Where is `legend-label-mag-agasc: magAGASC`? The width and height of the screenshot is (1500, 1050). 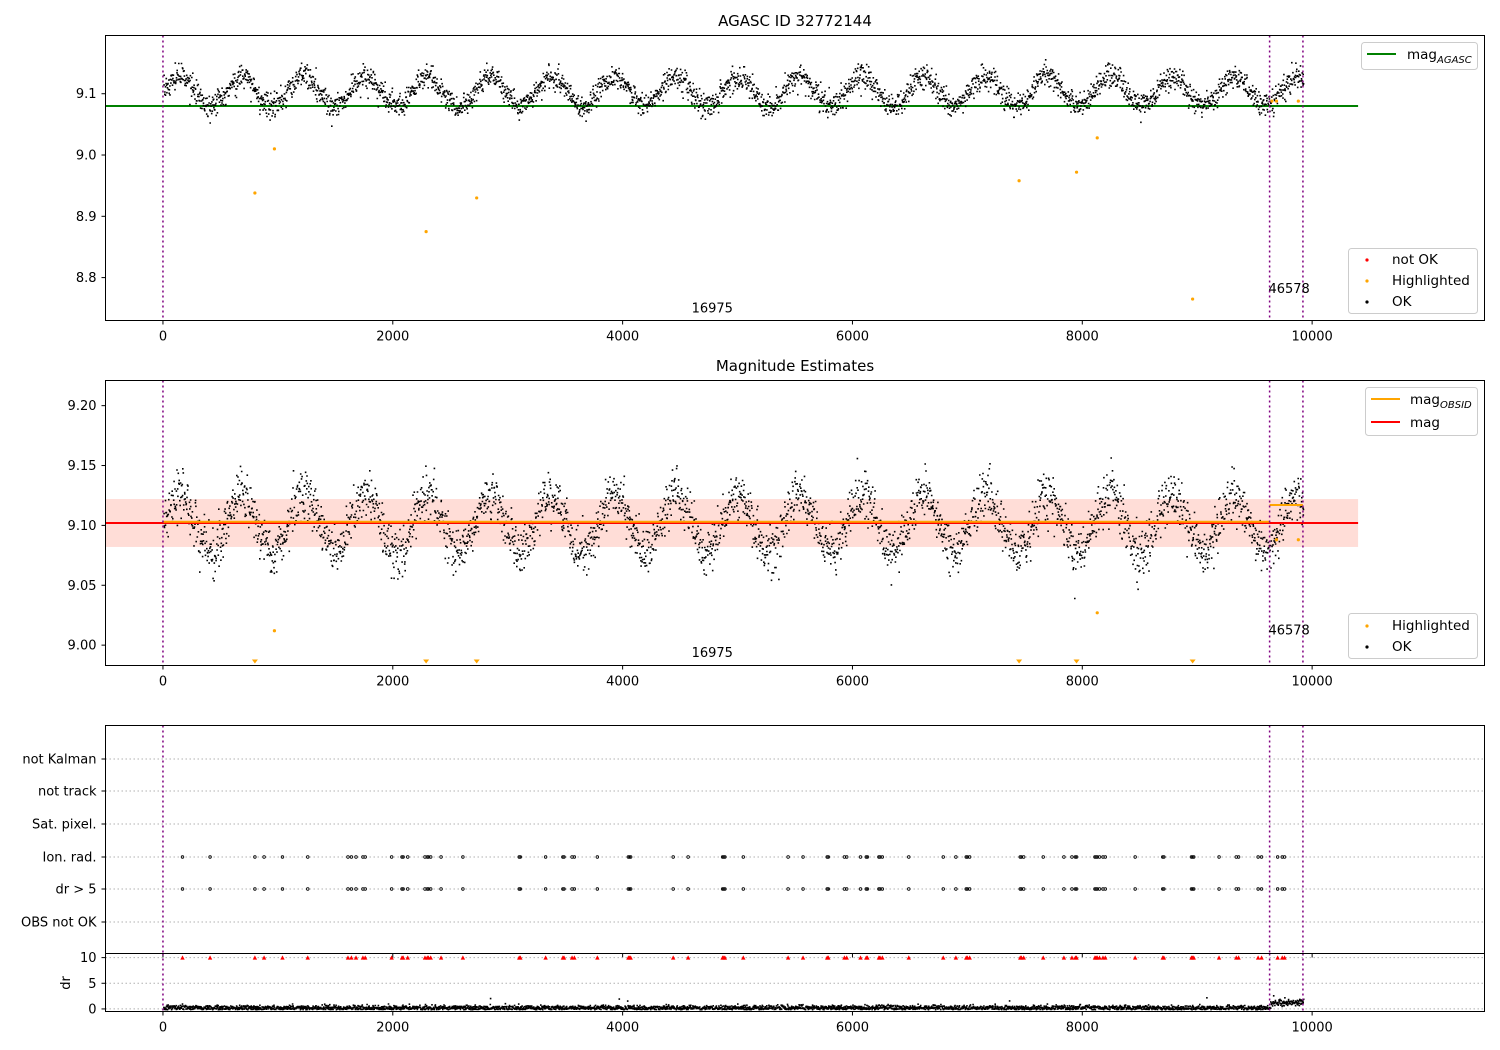 legend-label-mag-agasc: magAGASC is located at coordinates (1439, 56).